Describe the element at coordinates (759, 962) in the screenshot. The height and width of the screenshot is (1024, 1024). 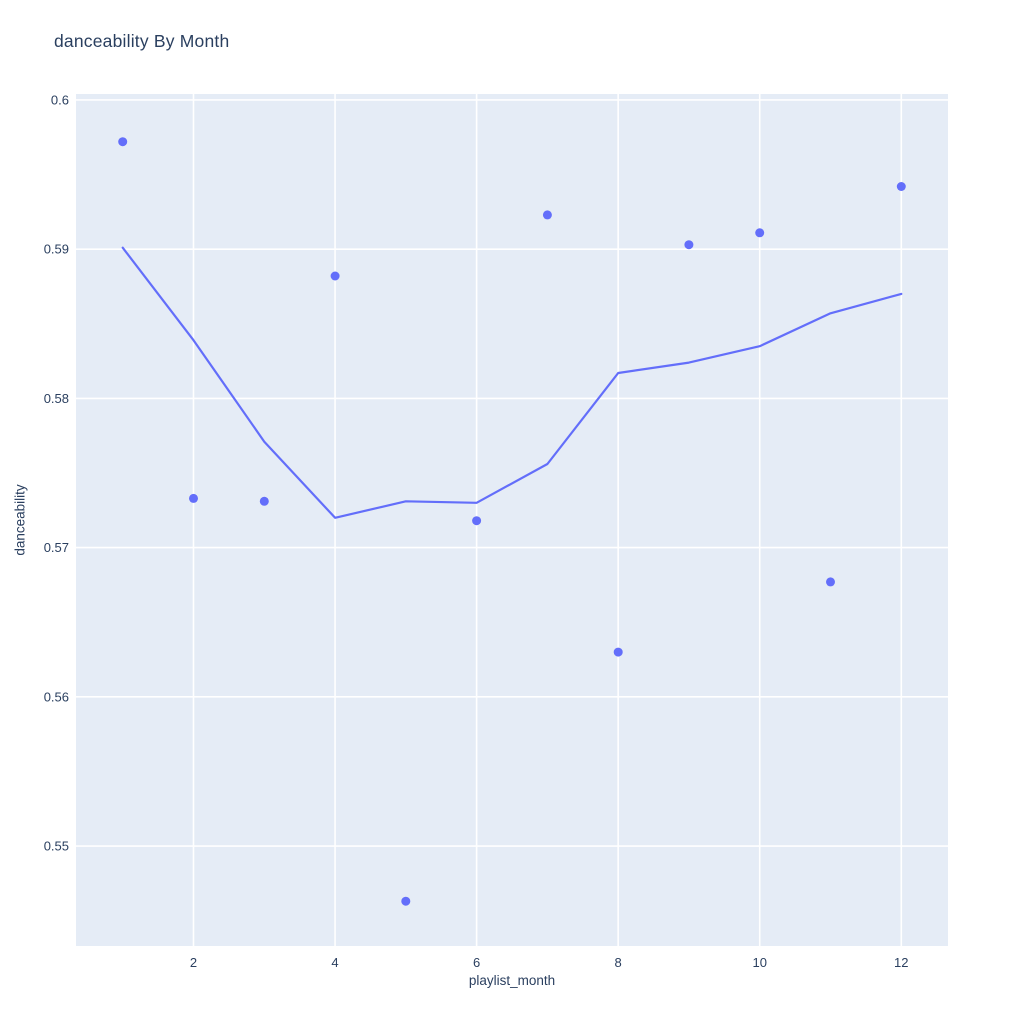
I see `x-tick-label: 10` at that location.